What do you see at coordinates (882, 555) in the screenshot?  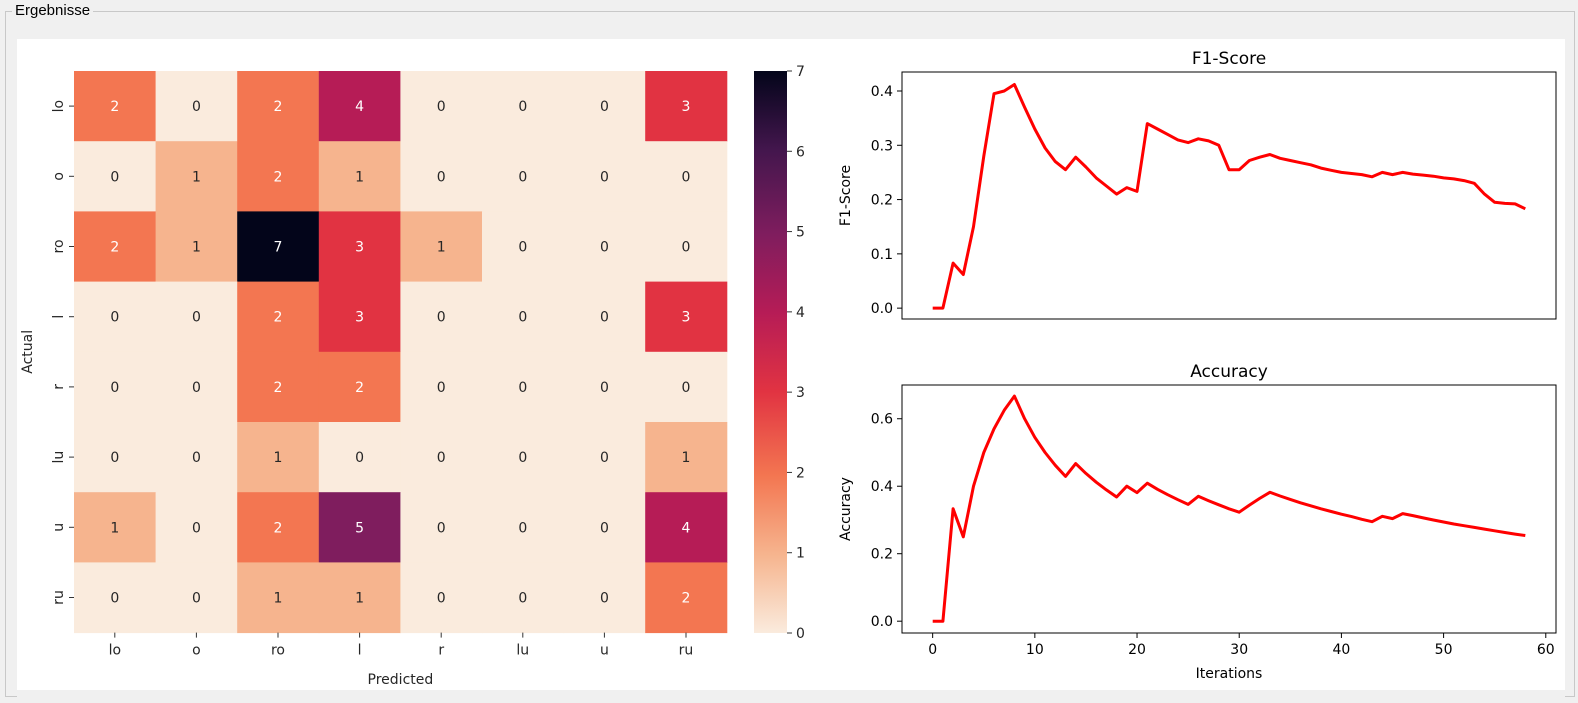 I see `y-tick-label: 0.2` at bounding box center [882, 555].